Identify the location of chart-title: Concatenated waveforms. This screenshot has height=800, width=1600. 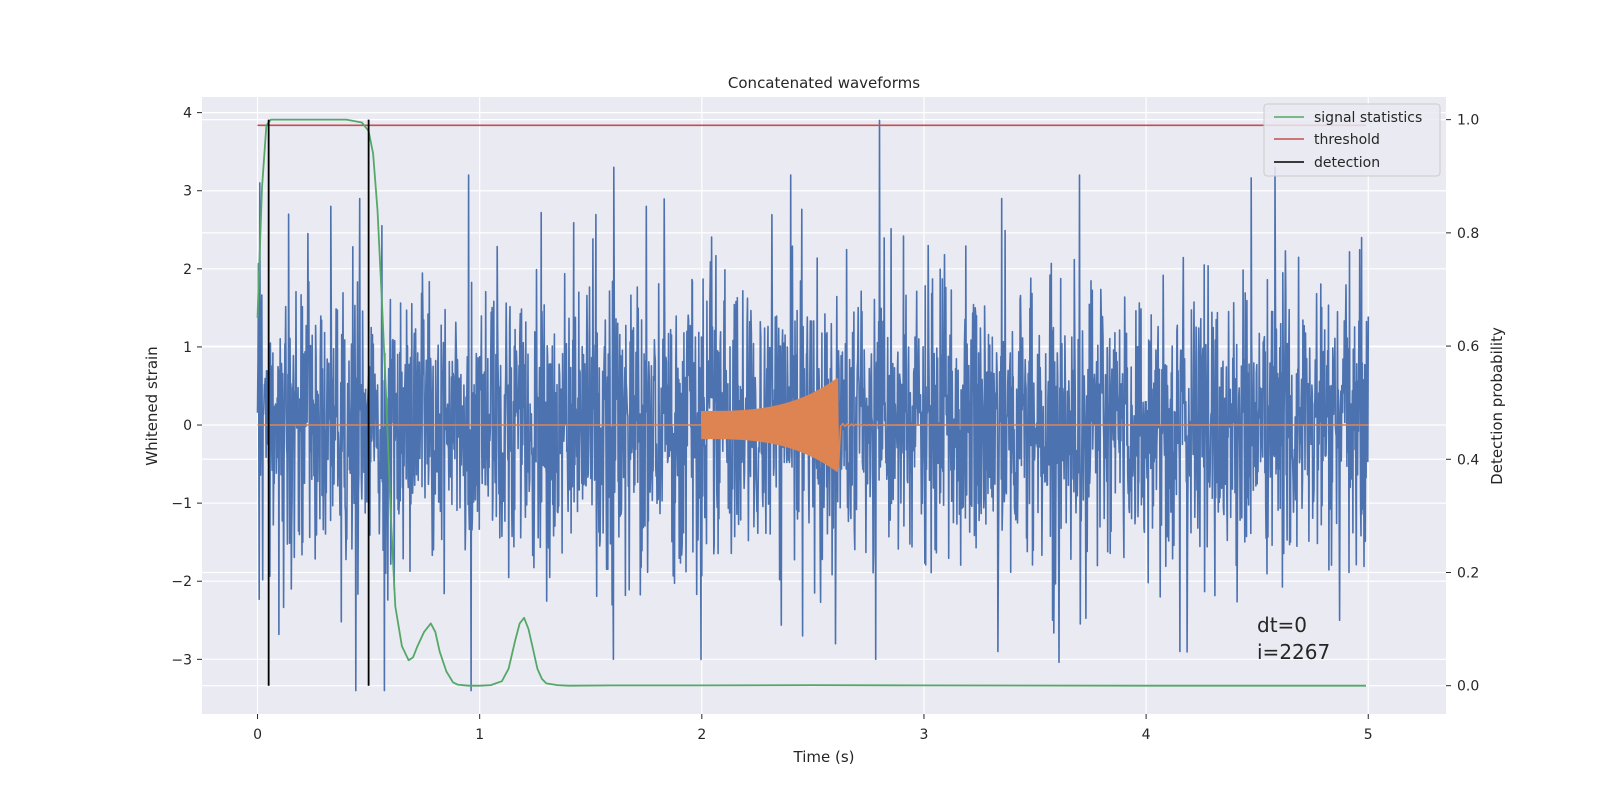
(824, 83).